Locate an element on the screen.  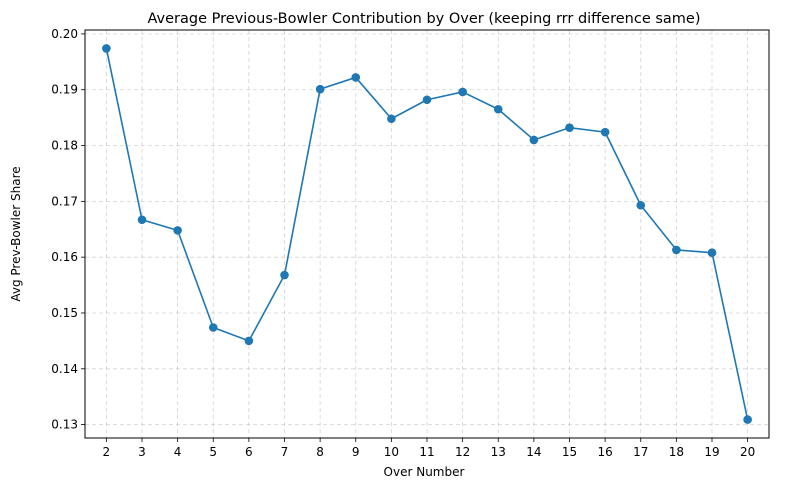
x-axis-ticks: 2 3 4 5 6 7 8 9 10 11 12 13 14 15 16 17 18 19 20 is located at coordinates (429, 448).